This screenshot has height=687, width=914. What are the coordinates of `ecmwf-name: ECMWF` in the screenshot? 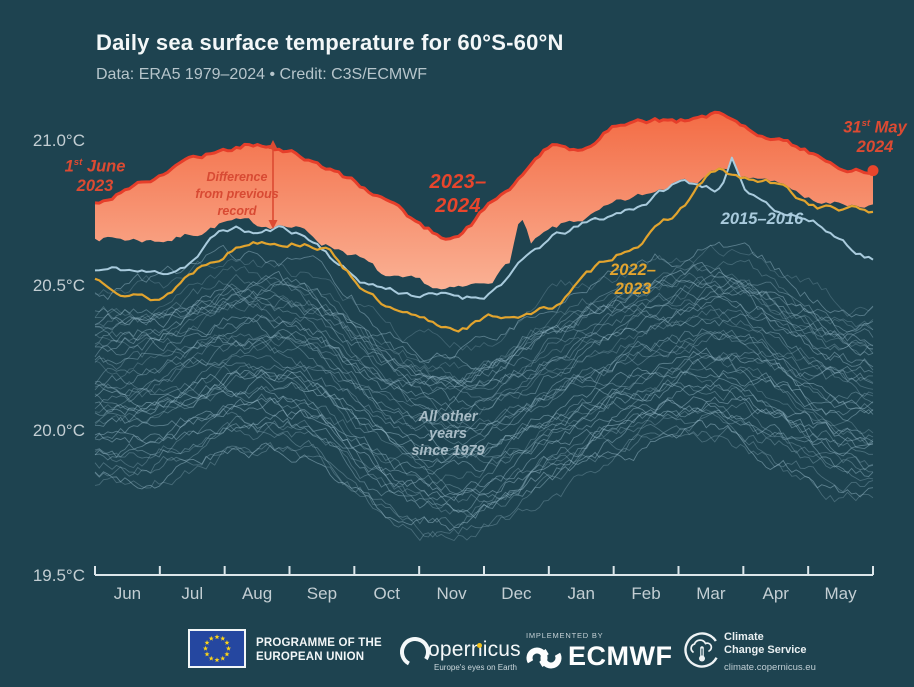 It's located at (620, 656).